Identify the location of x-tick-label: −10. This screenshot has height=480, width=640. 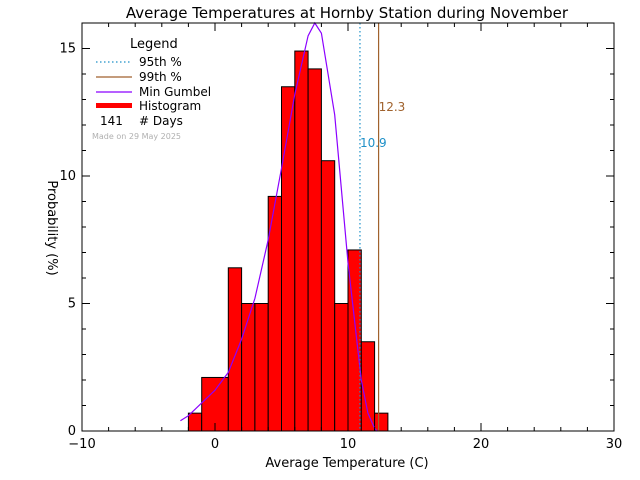
(81, 444).